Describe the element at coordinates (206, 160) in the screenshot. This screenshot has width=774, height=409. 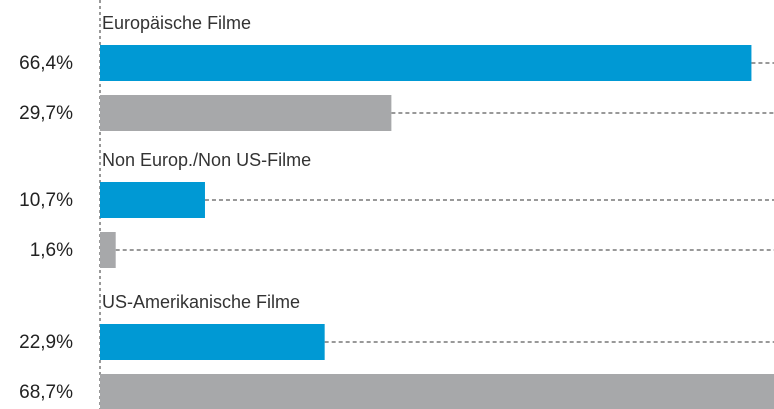
I see `category-label: Non Europ./Non US-Filme` at that location.